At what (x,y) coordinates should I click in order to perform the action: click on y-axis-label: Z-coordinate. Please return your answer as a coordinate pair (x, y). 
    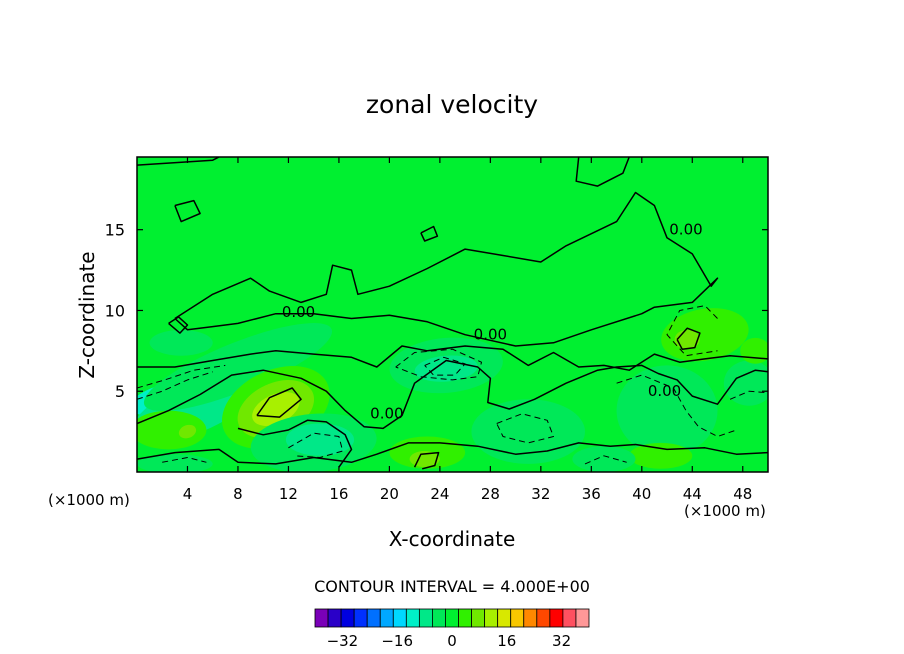
    Looking at the image, I should click on (87, 314).